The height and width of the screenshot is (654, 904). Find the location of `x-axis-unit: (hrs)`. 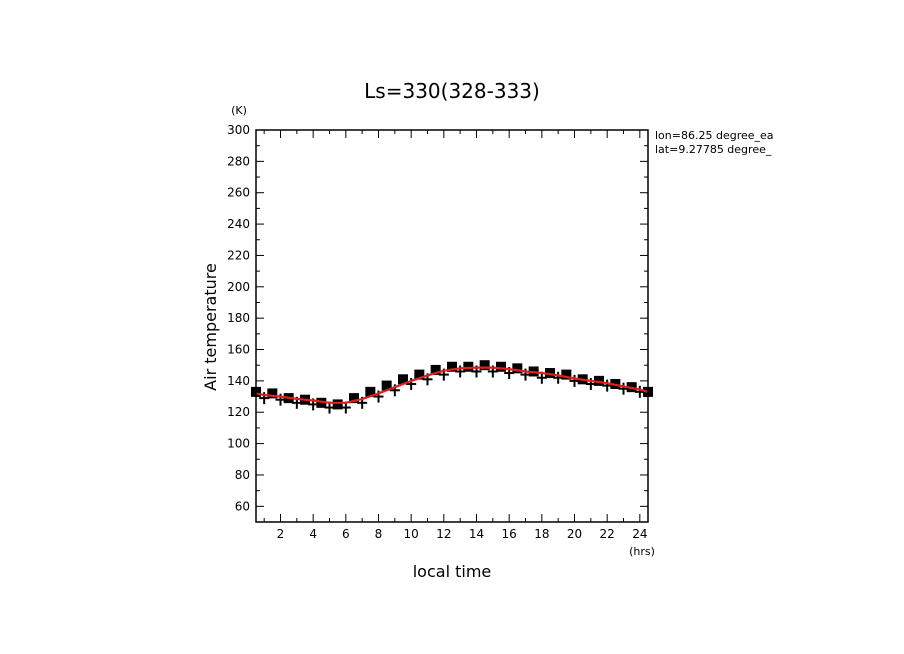

x-axis-unit: (hrs) is located at coordinates (642, 551).